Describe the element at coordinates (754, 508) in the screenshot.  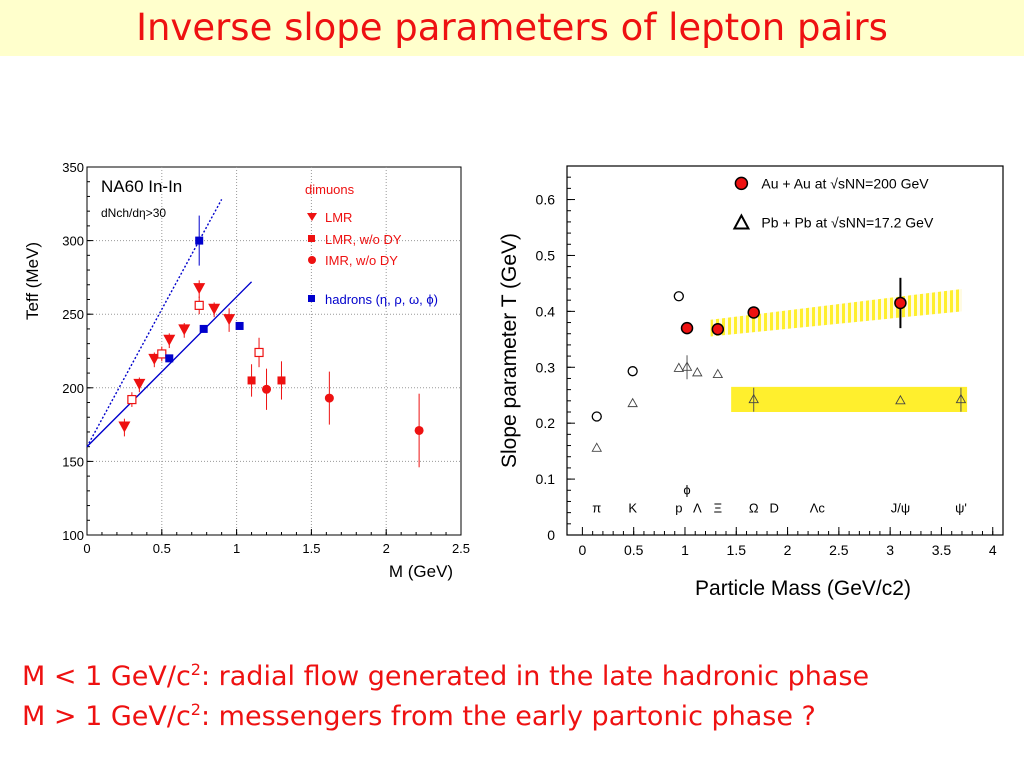
I see `particle-label: Ω` at that location.